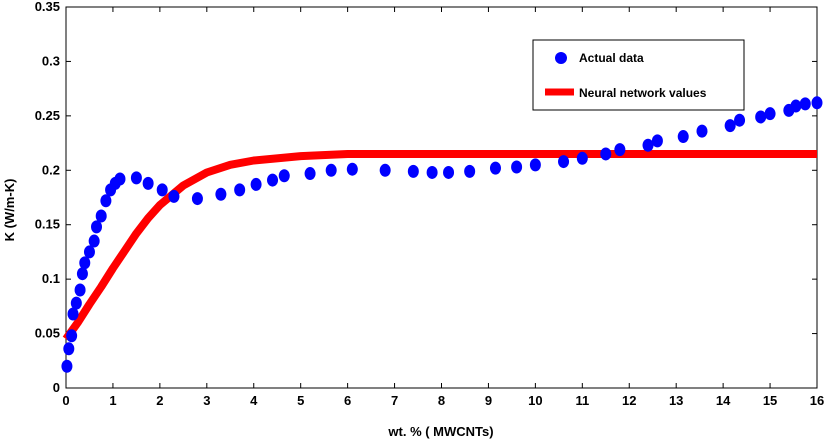 The image size is (827, 444). I want to click on y-tick-label: 0.2, so click(51, 169).